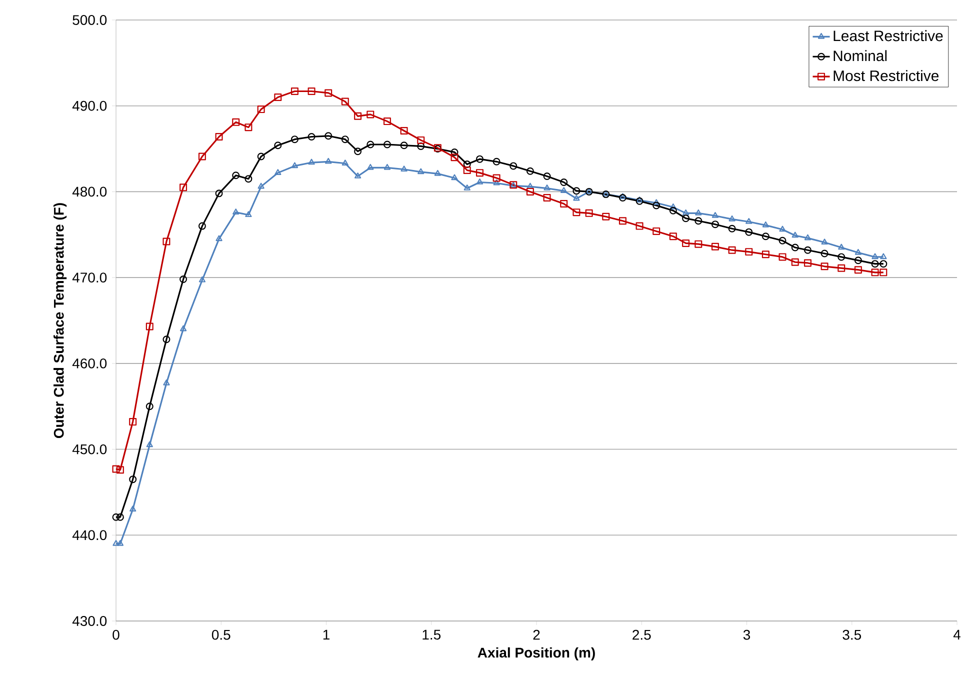 The image size is (969, 700). I want to click on x-tick-label: 1, so click(326, 635).